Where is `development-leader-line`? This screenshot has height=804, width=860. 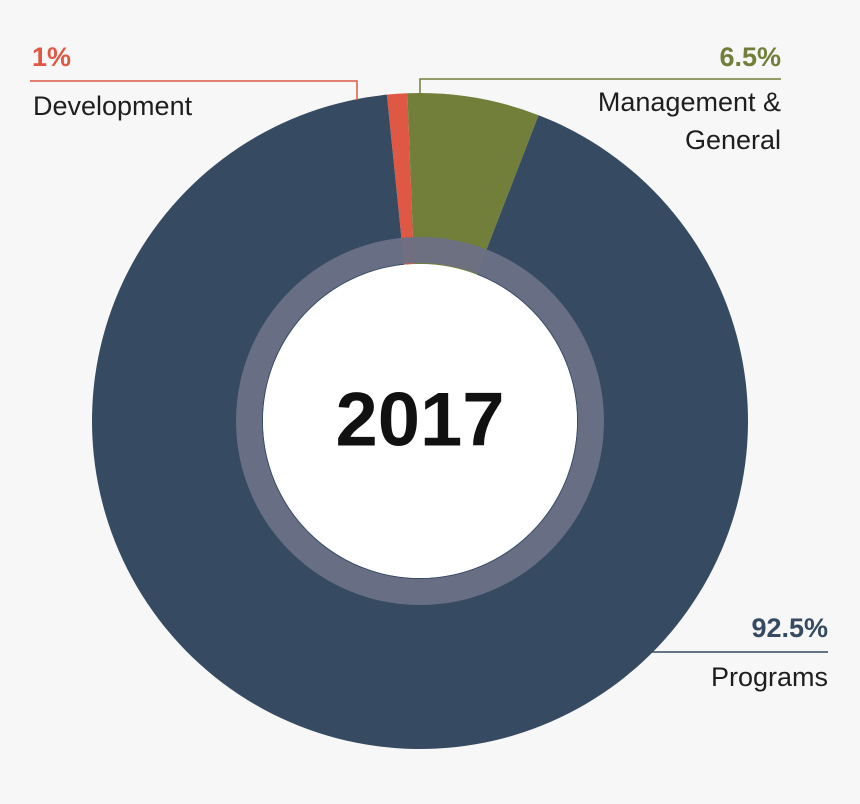
development-leader-line is located at coordinates (194, 90).